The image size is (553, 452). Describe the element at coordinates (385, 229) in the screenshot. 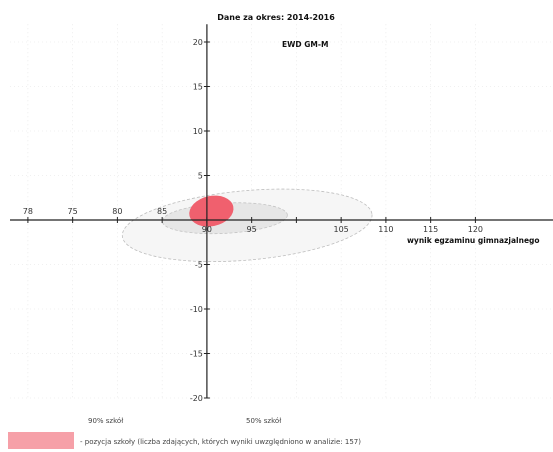

I see `x-tick-label-8: 110` at that location.